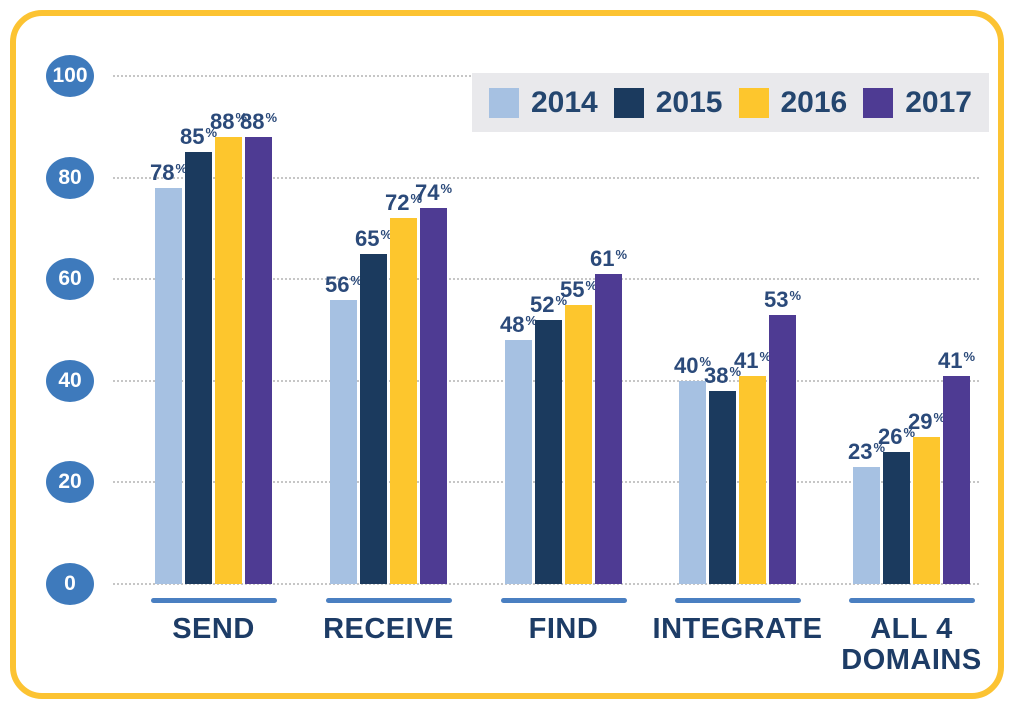 This screenshot has height=719, width=1024. Describe the element at coordinates (213, 629) in the screenshot. I see `category-label-send: SEND` at that location.